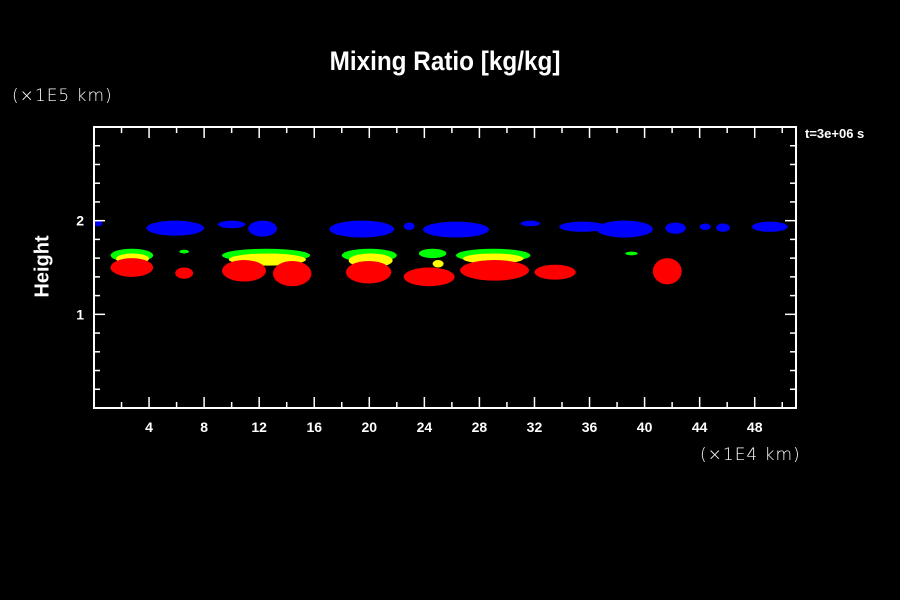 The height and width of the screenshot is (600, 900). What do you see at coordinates (445, 61) in the screenshot?
I see `chart-title: Mixing Ratio [kg/kg]` at bounding box center [445, 61].